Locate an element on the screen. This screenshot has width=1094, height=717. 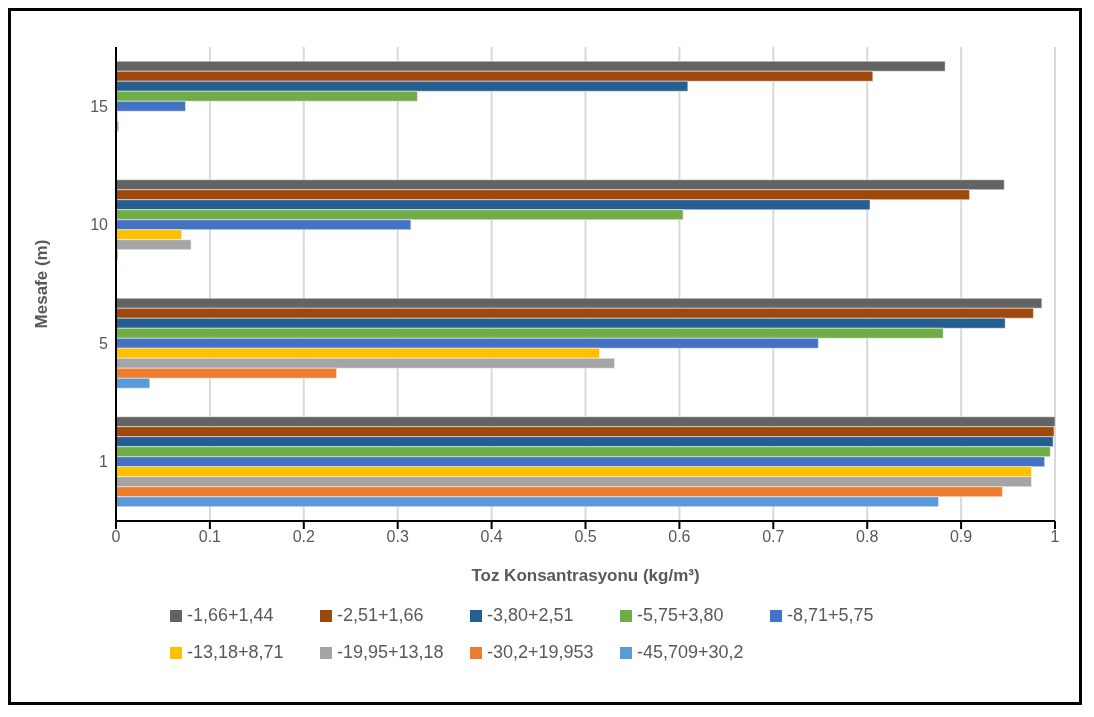
x-tick-label: 0.6 is located at coordinates (679, 537).